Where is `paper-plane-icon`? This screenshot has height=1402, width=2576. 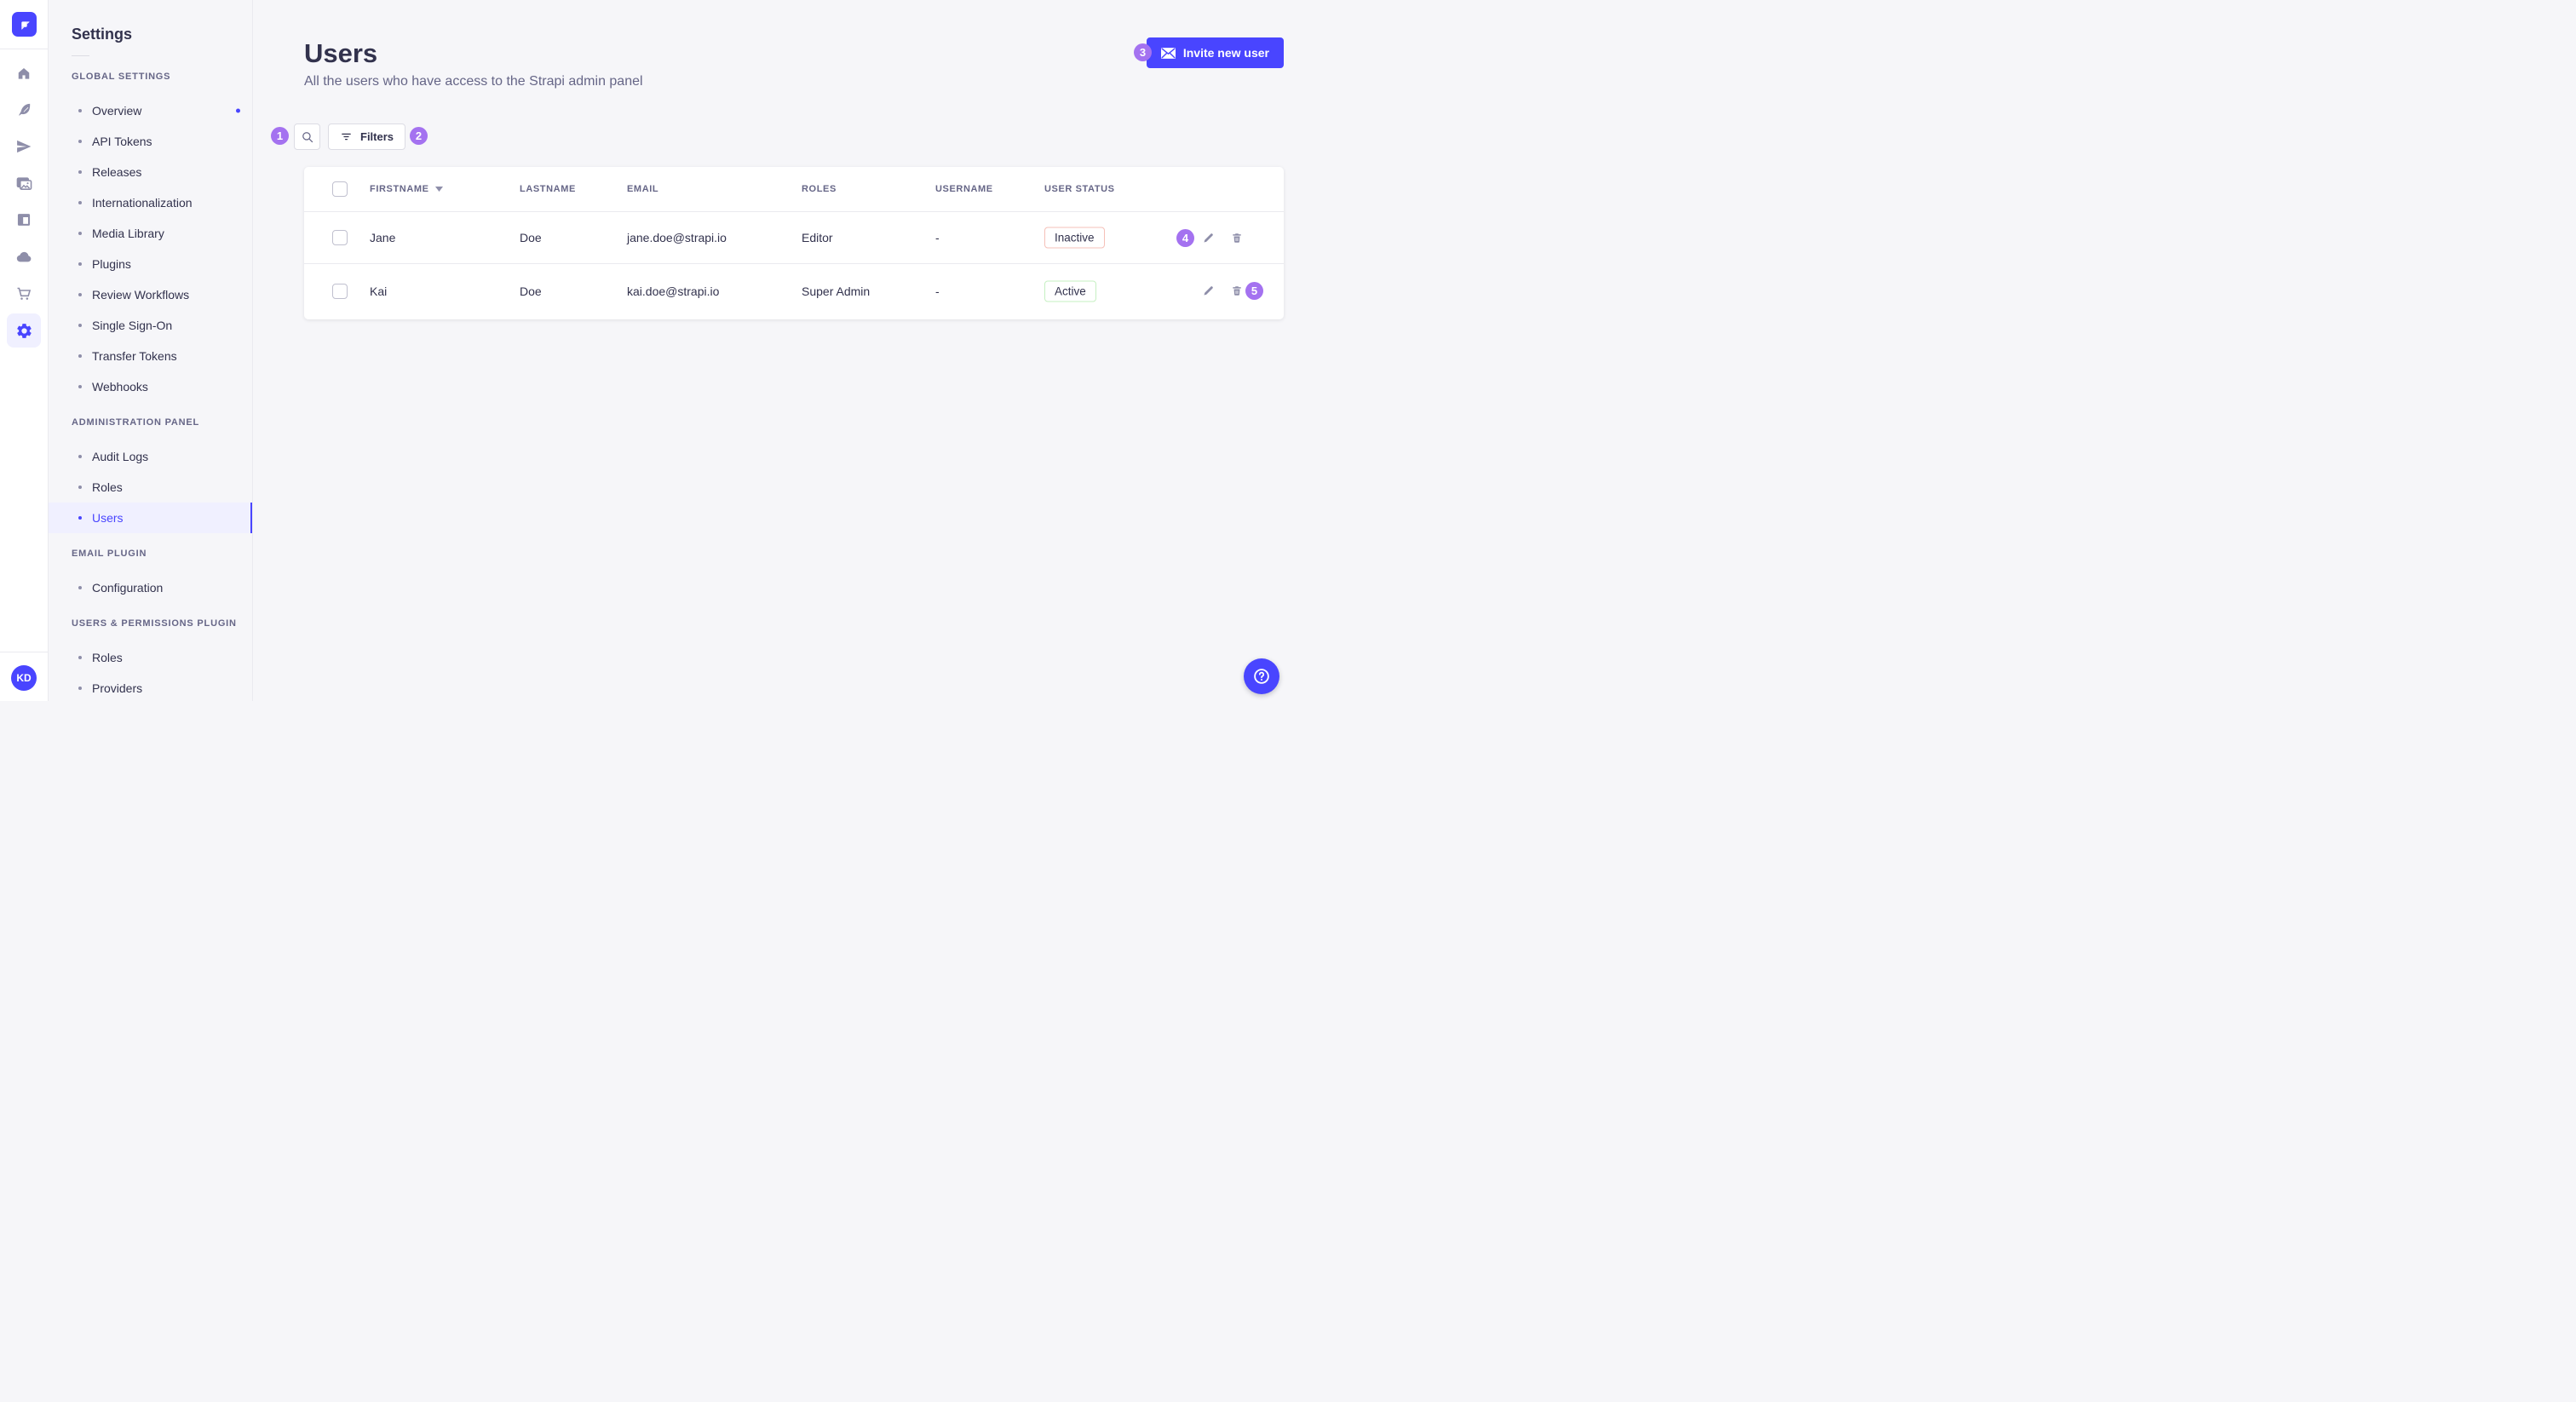
paper-plane-icon is located at coordinates (25, 146).